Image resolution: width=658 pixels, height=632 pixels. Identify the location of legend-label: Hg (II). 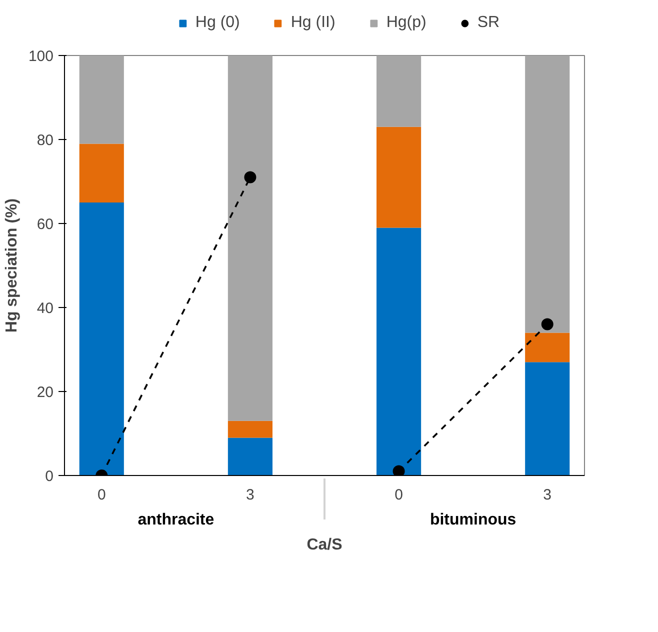
(313, 23).